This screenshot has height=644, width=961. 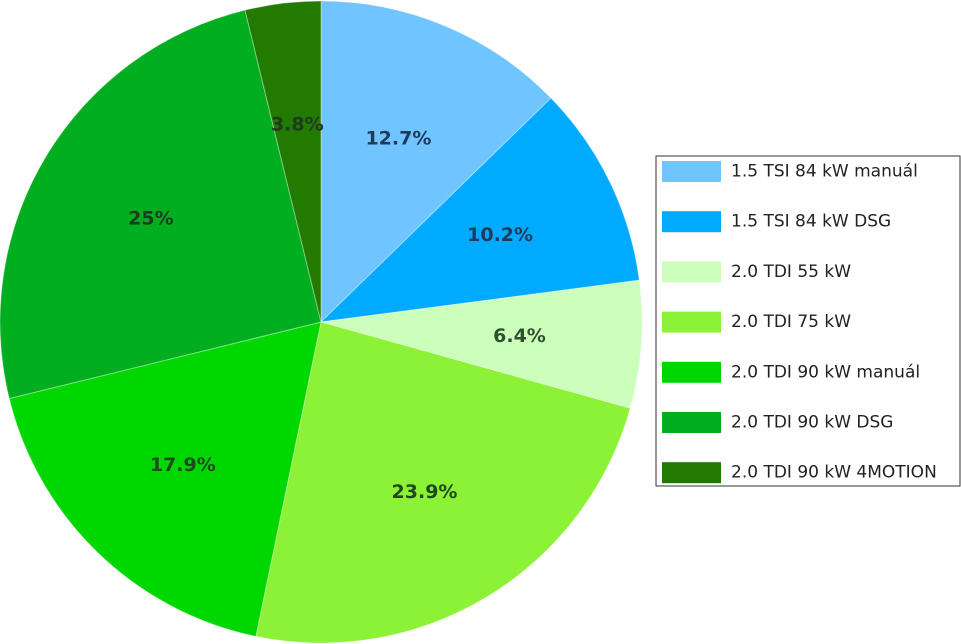 I want to click on slice-value-label-3: 6.4%, so click(x=519, y=336).